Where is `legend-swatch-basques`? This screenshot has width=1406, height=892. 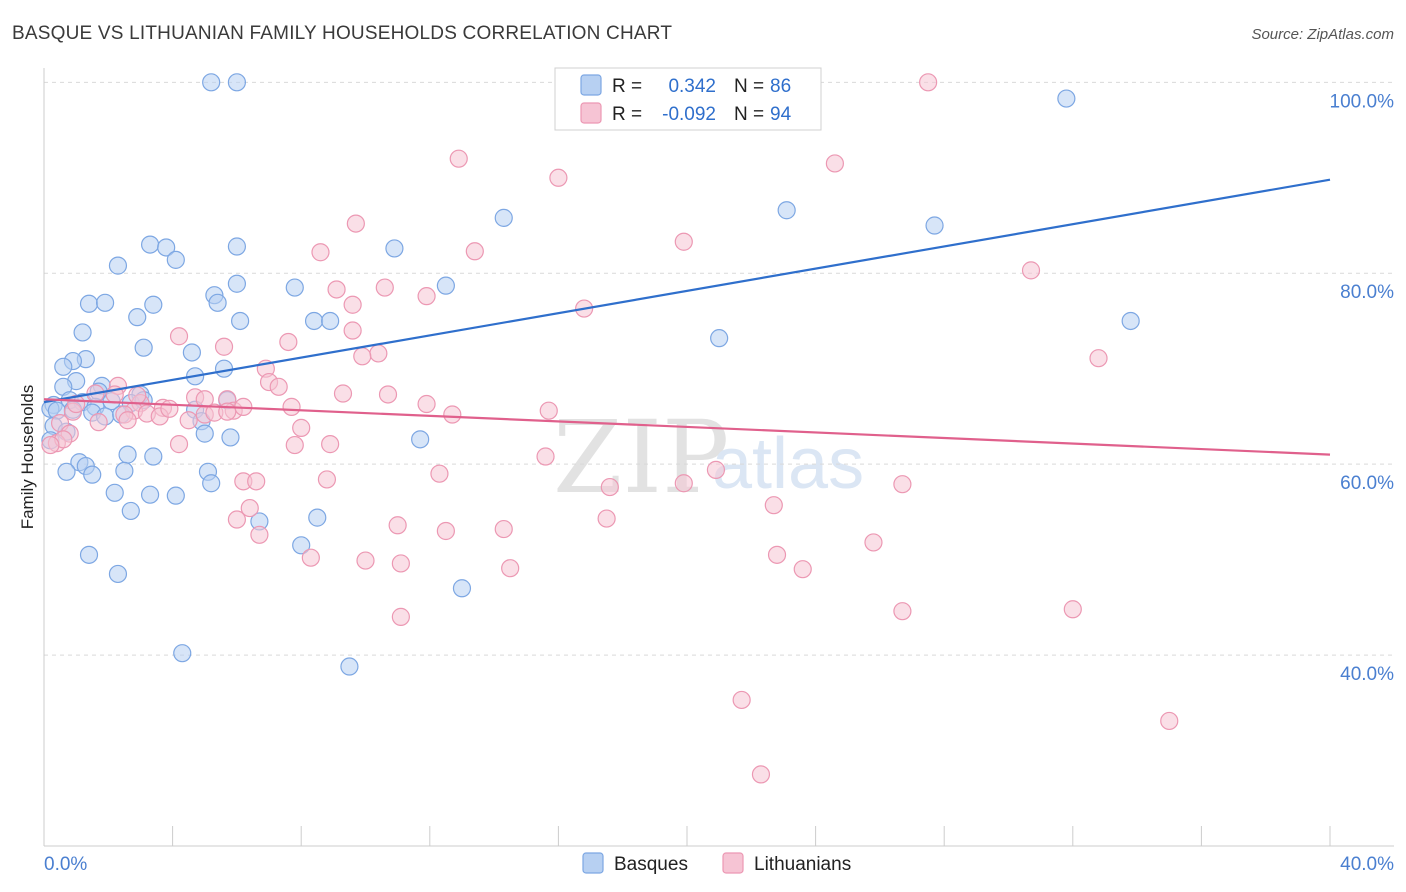 legend-swatch-basques is located at coordinates (591, 85).